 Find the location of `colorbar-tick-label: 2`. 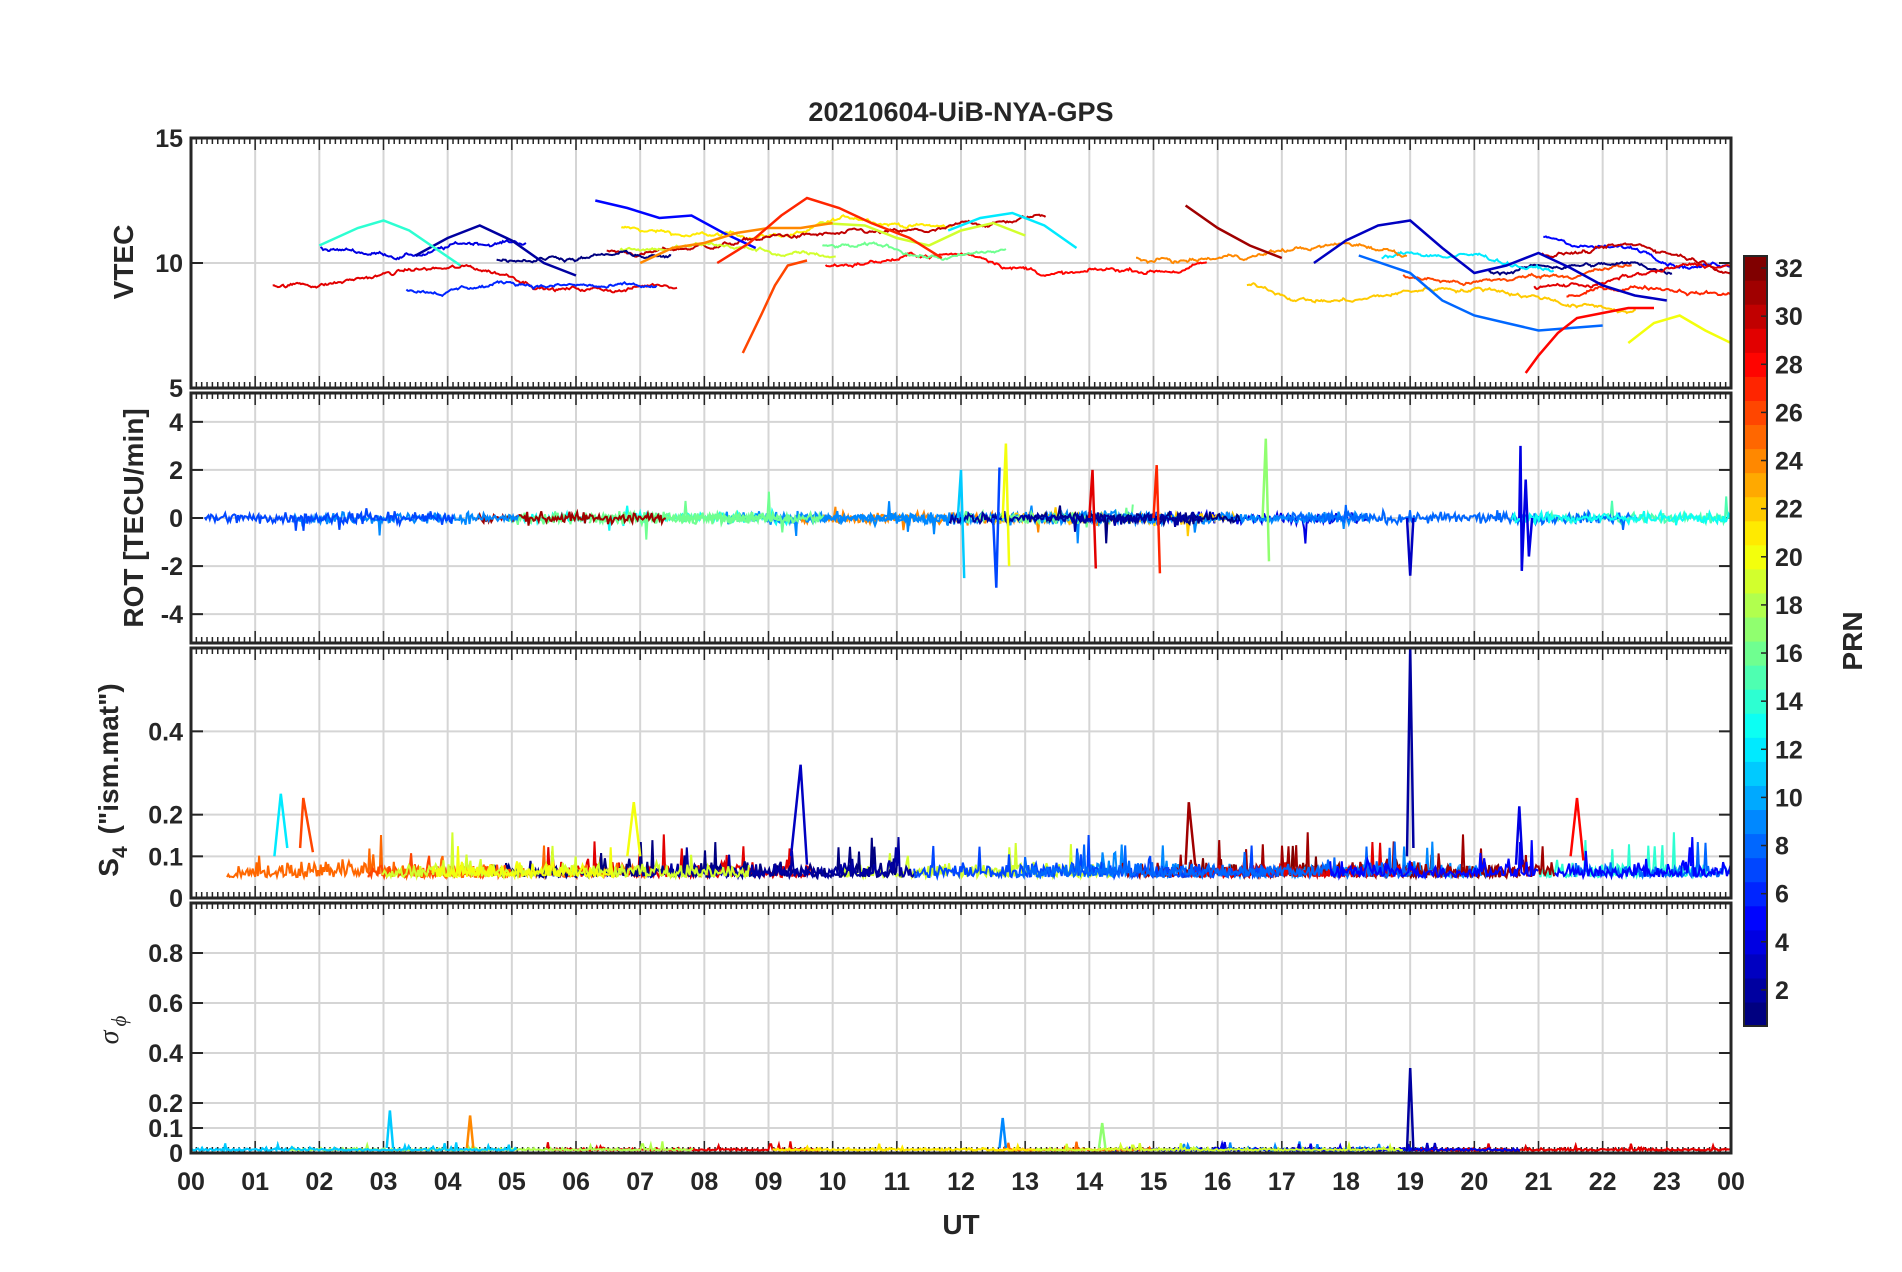

colorbar-tick-label: 2 is located at coordinates (1782, 991).